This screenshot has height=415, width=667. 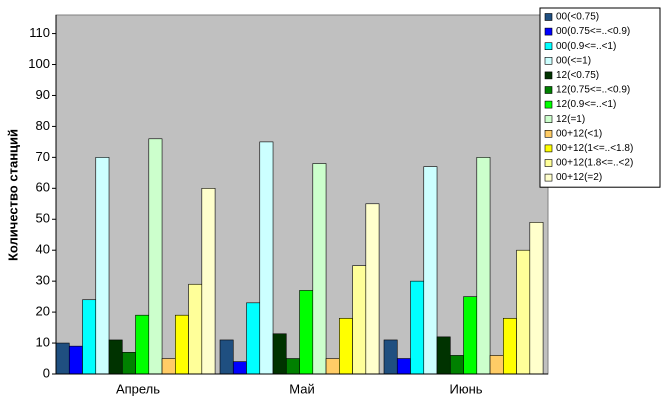 What do you see at coordinates (594, 148) in the screenshot?
I see `legend-label: 00+12(1<=..<1.8)` at bounding box center [594, 148].